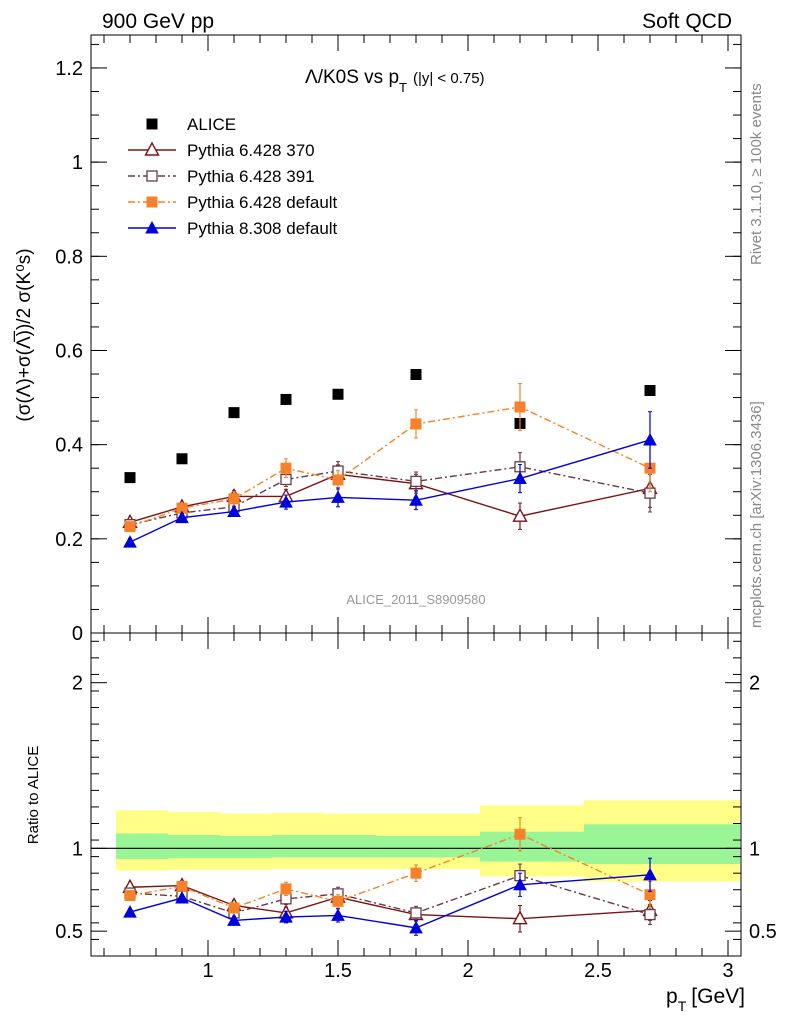  Describe the element at coordinates (77, 163) in the screenshot. I see `main-ytick-label: 1` at that location.